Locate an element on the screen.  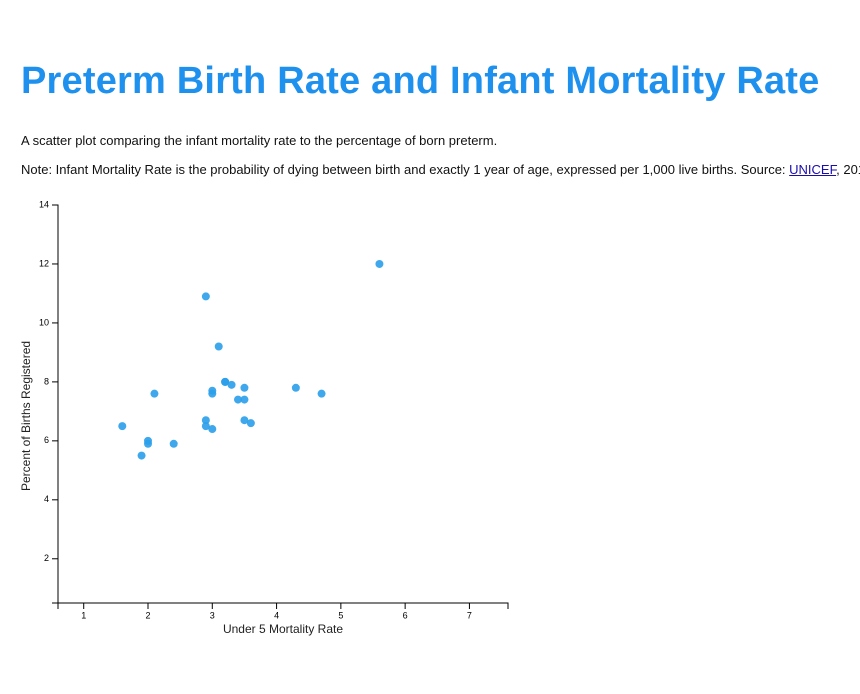
note-suffix: , 2015 is located at coordinates (848, 169).